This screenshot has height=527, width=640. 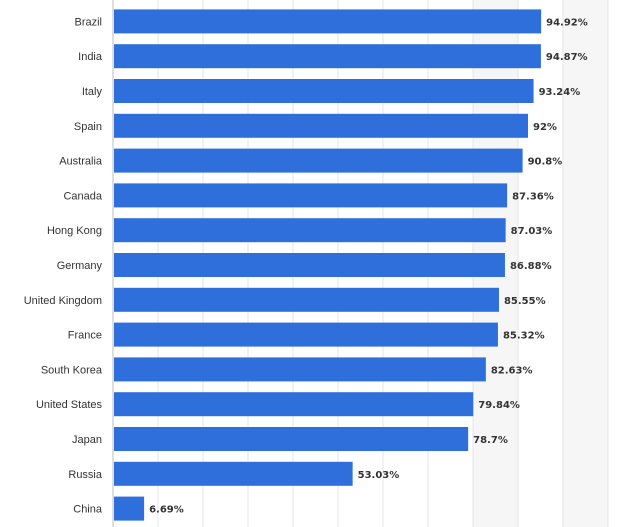 I want to click on bar-hong-kong, so click(x=310, y=230).